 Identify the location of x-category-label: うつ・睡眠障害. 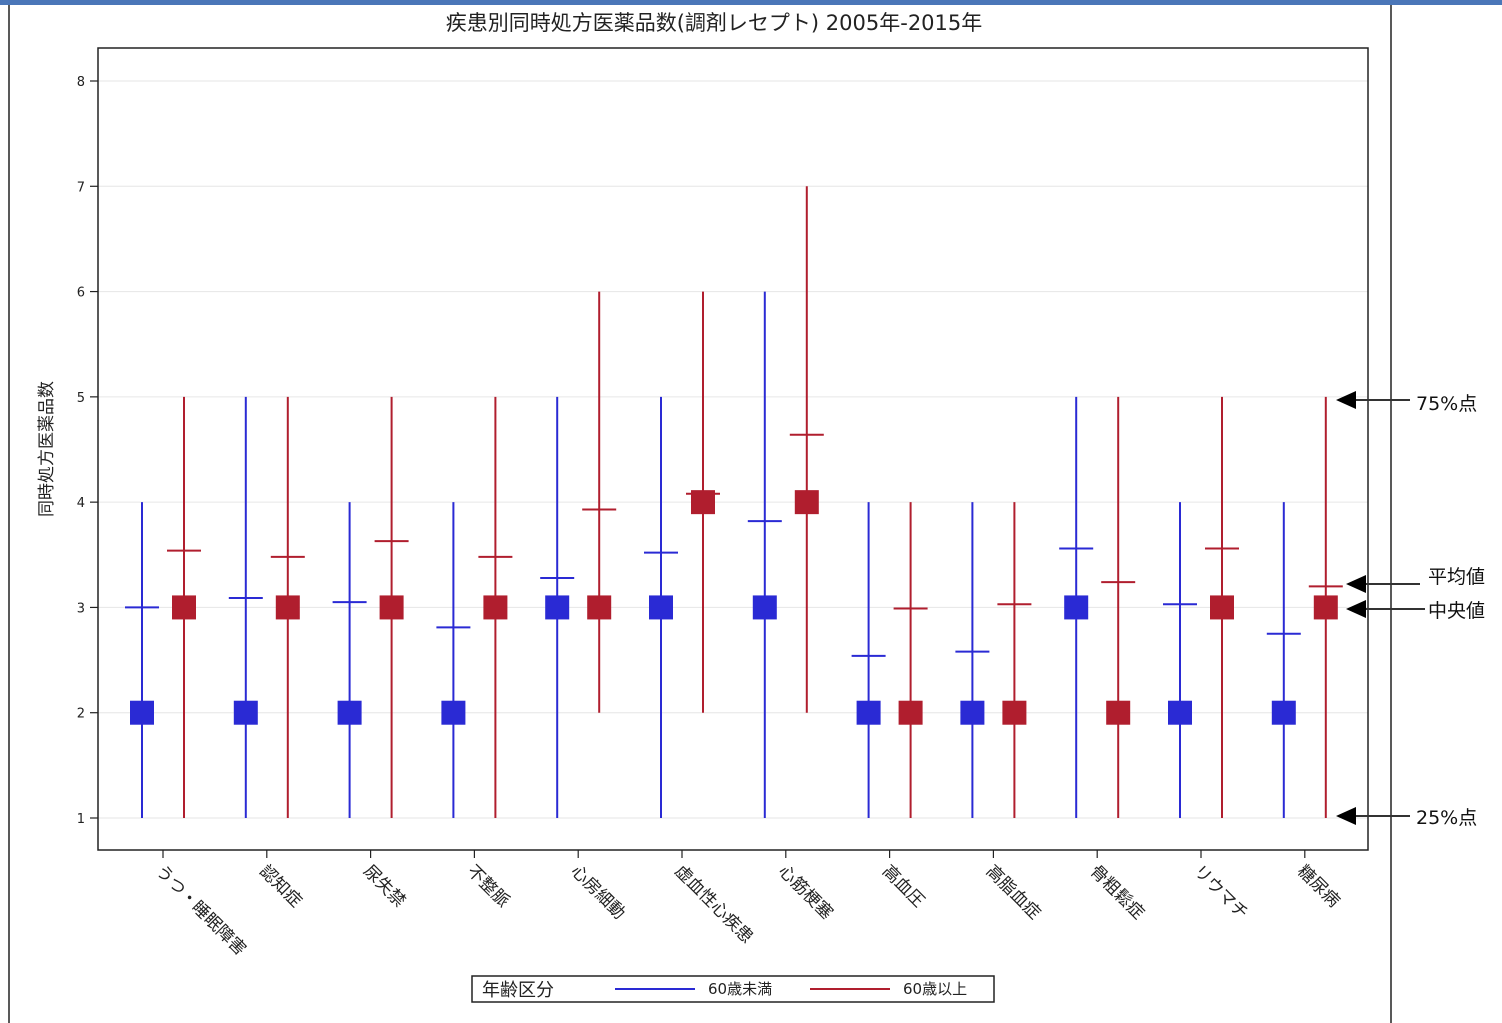
(200, 910).